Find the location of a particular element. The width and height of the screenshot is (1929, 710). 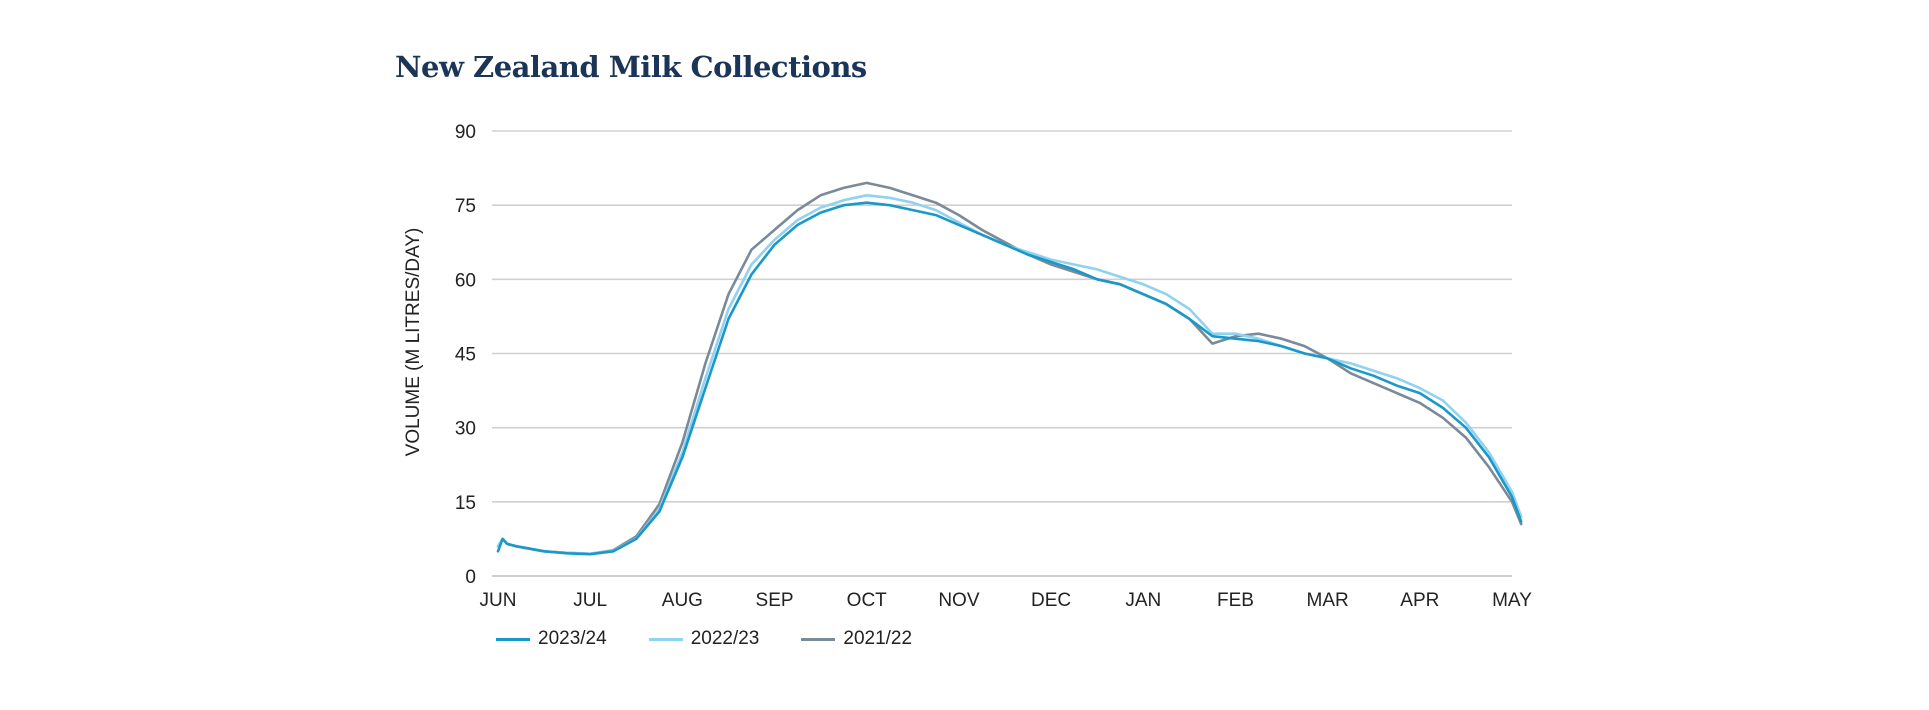

x-tick-label: AUG is located at coordinates (682, 600).